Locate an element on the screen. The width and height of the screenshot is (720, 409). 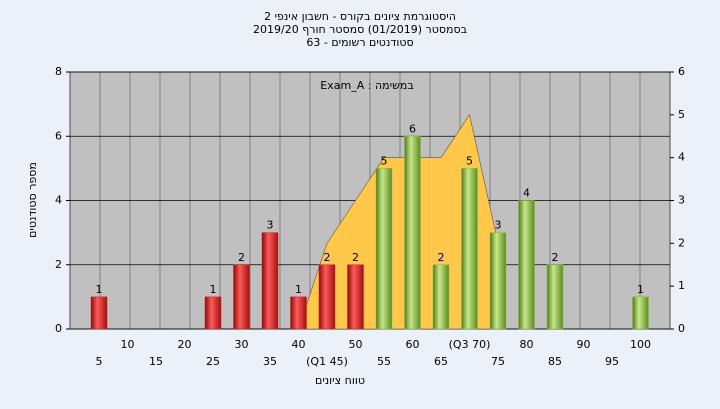
annotation: במשימה : Exam_A is located at coordinates (366, 85).